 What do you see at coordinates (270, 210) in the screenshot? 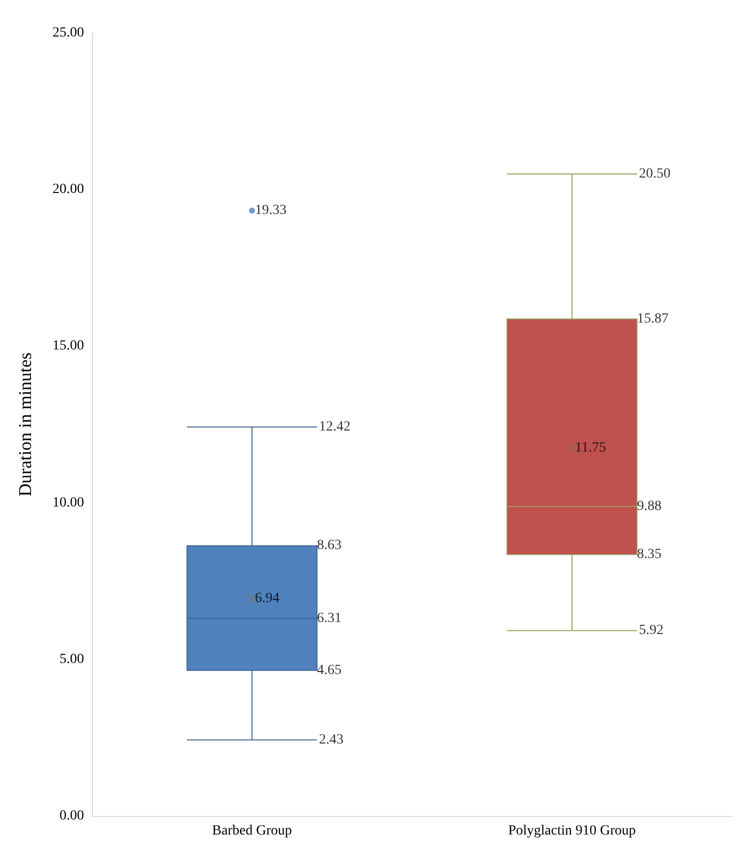
I see `annotation: 19.33` at bounding box center [270, 210].